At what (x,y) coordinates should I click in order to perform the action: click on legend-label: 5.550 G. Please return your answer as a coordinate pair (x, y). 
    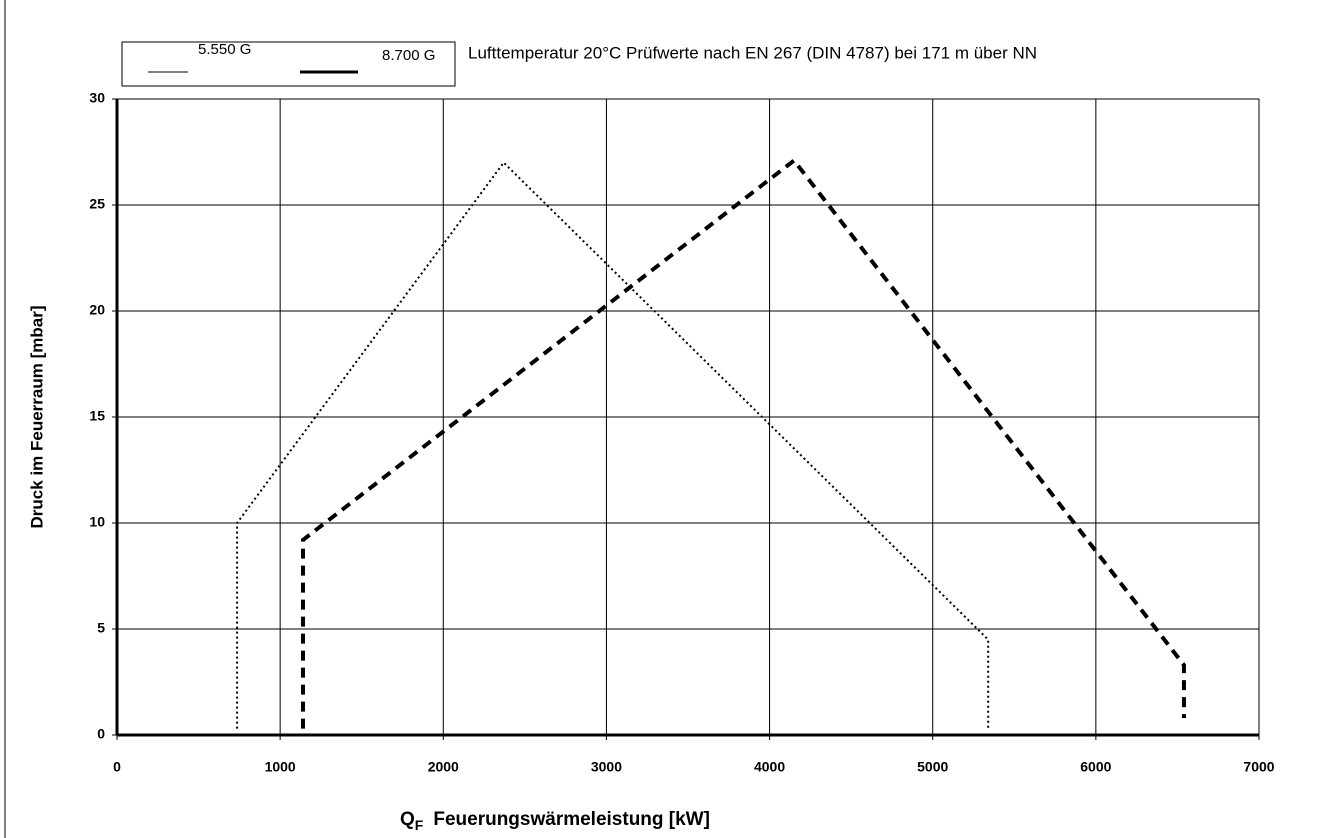
    Looking at the image, I should click on (224, 49).